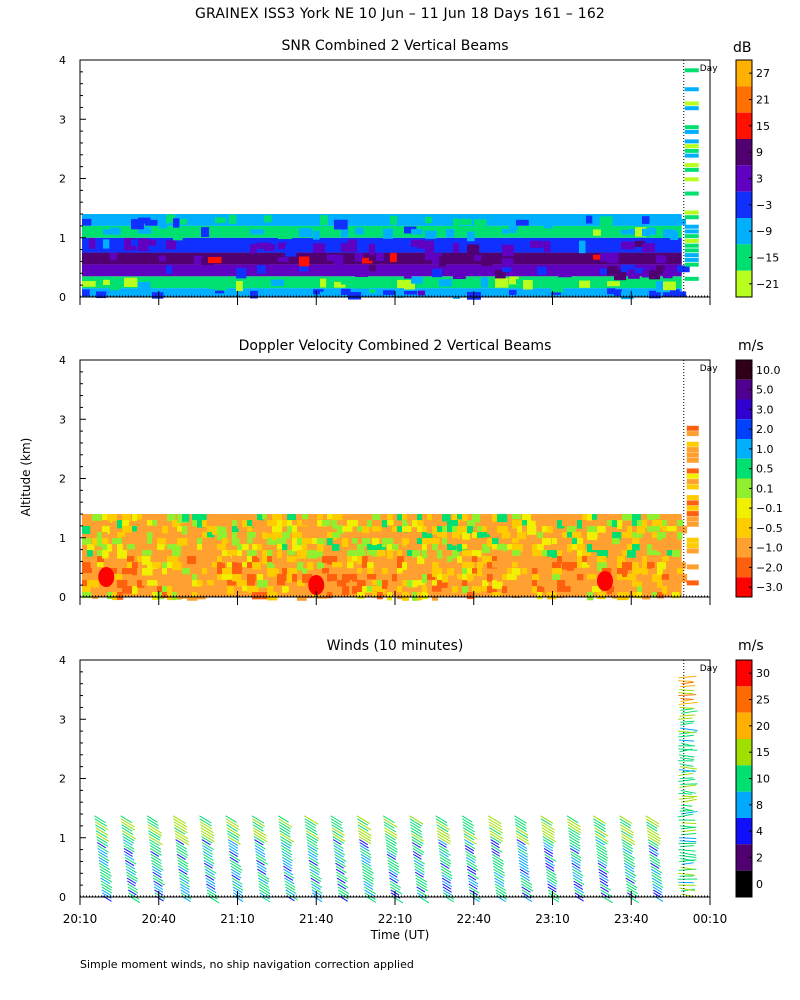 Image resolution: width=800 pixels, height=1000 pixels. I want to click on x-tick-label: 21:10, so click(237, 919).